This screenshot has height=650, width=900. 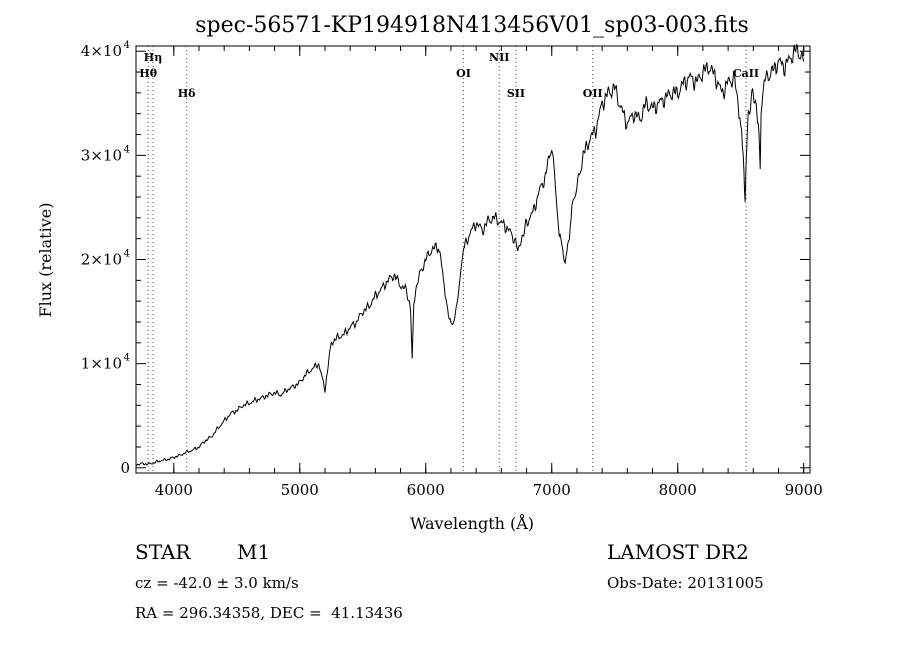 What do you see at coordinates (187, 93) in the screenshot?
I see `line-marker-label: Hδ` at bounding box center [187, 93].